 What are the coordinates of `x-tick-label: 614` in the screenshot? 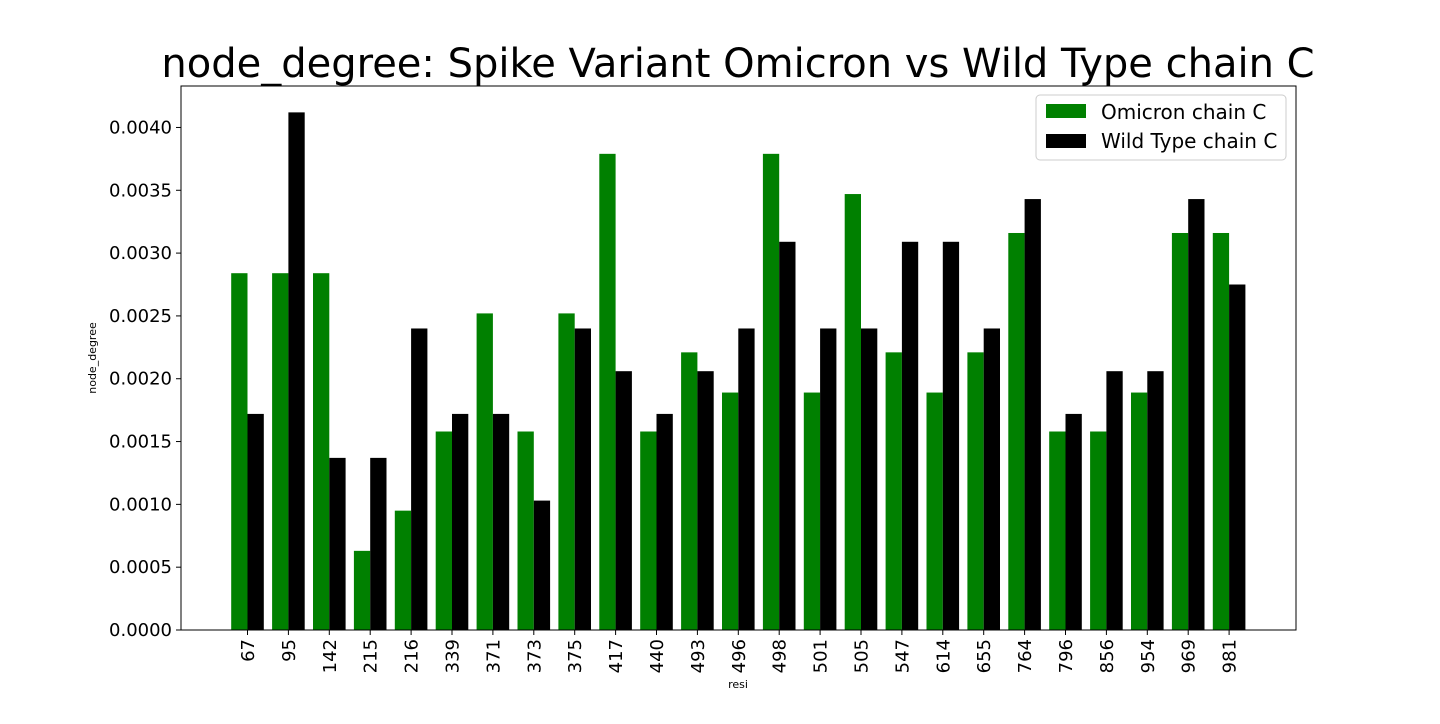 It's located at (943, 656).